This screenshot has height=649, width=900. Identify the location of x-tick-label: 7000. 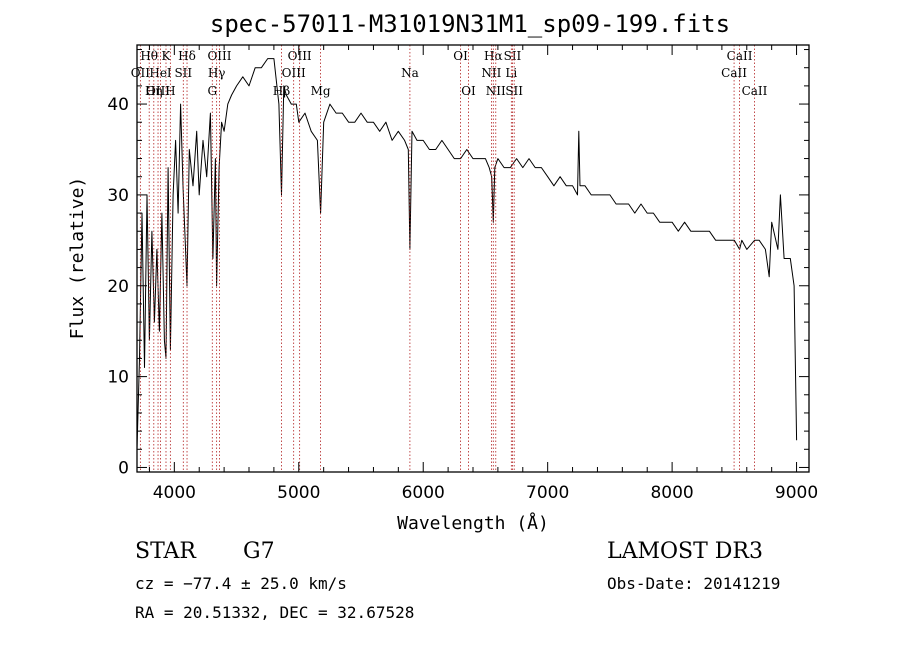
(547, 493).